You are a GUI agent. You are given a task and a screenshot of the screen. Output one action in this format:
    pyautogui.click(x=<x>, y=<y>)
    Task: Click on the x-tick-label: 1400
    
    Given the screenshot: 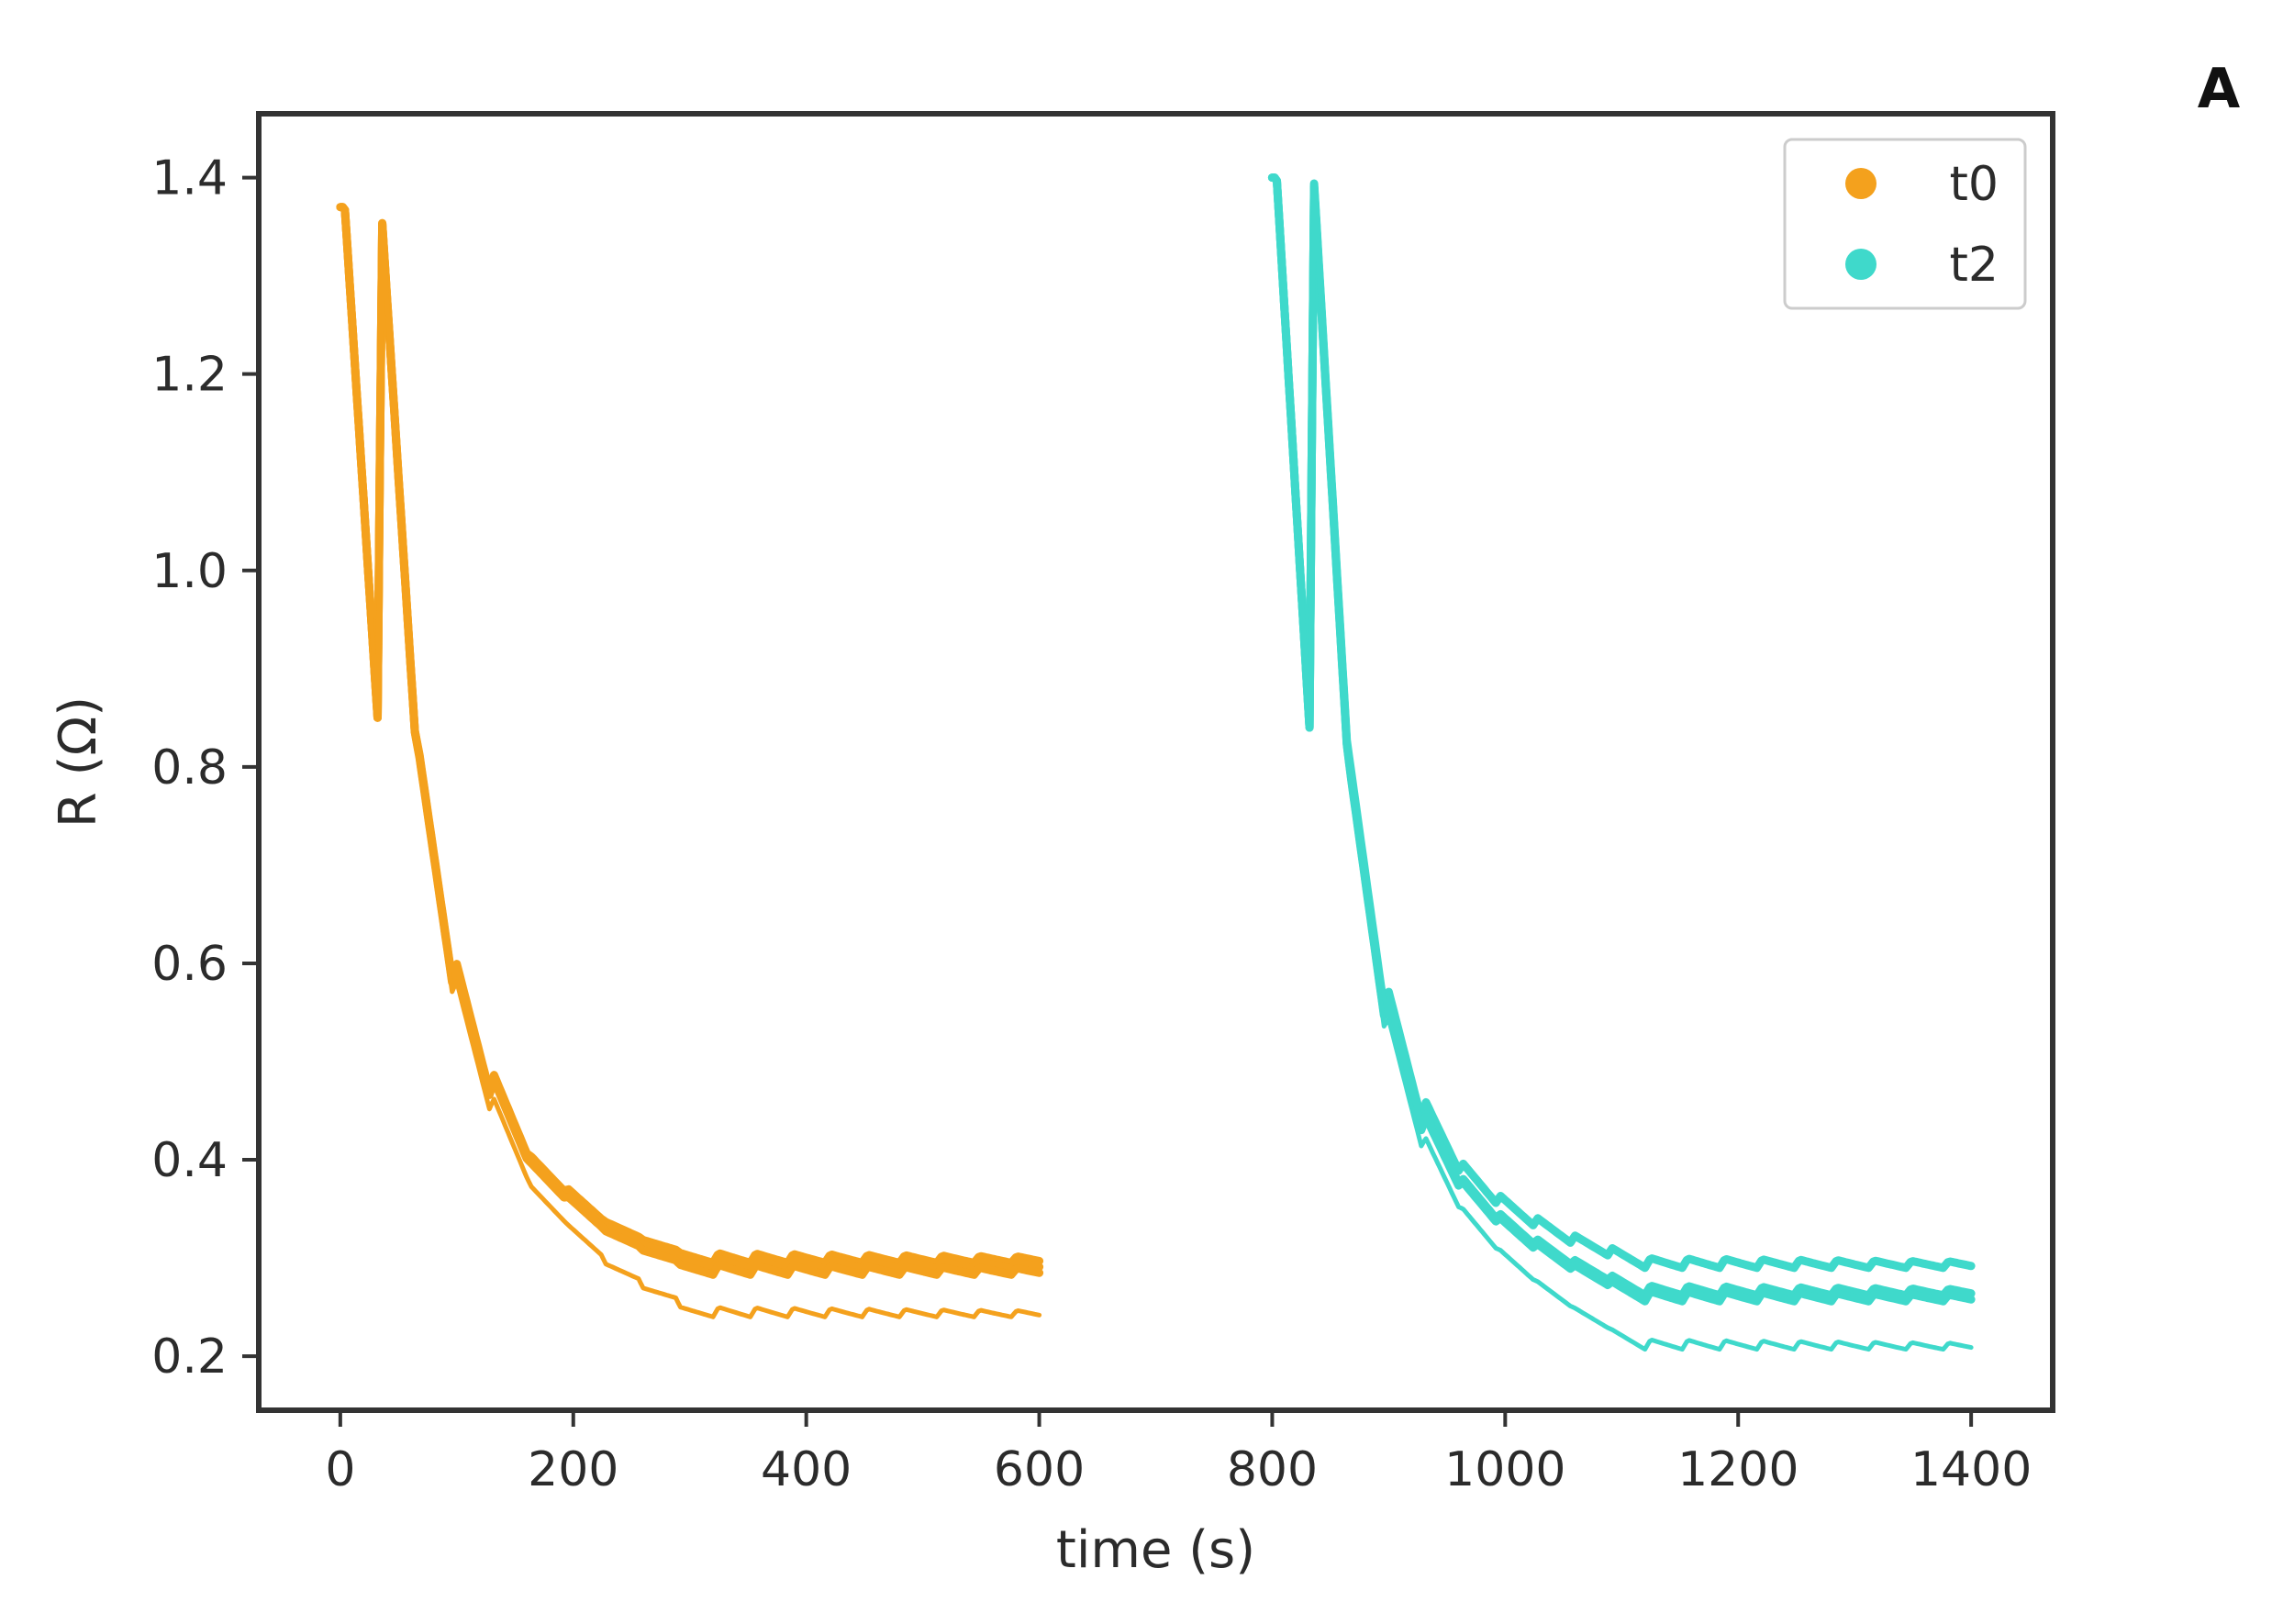 What is the action you would take?
    pyautogui.click(x=1971, y=1469)
    